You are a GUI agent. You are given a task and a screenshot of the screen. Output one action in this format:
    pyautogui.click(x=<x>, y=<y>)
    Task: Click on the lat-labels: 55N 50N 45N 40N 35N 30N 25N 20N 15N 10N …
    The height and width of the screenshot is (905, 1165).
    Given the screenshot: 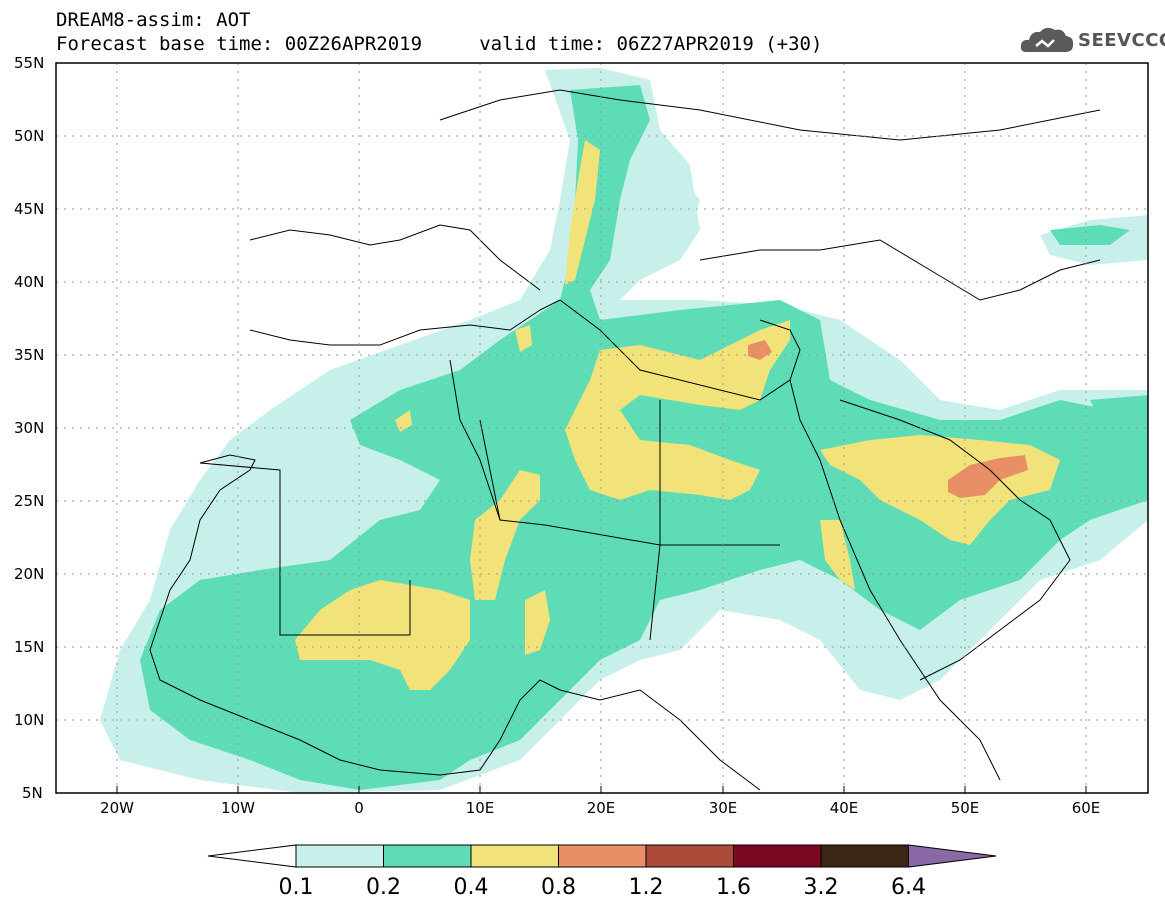 What is the action you would take?
    pyautogui.click(x=29, y=428)
    